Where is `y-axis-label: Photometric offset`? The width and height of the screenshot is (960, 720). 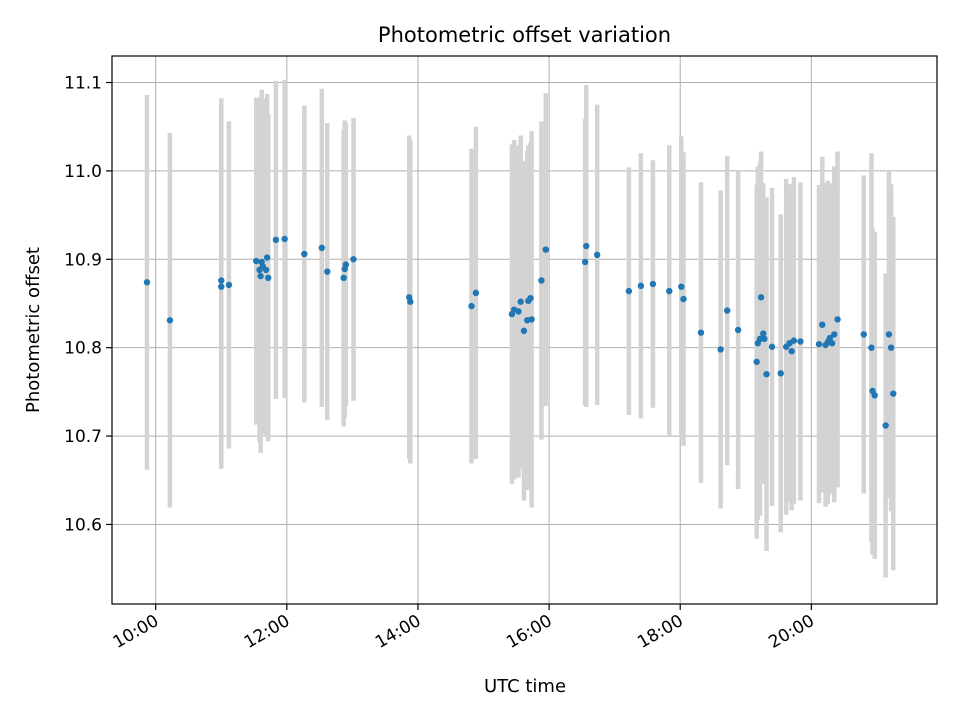 y-axis-label: Photometric offset is located at coordinates (33, 330).